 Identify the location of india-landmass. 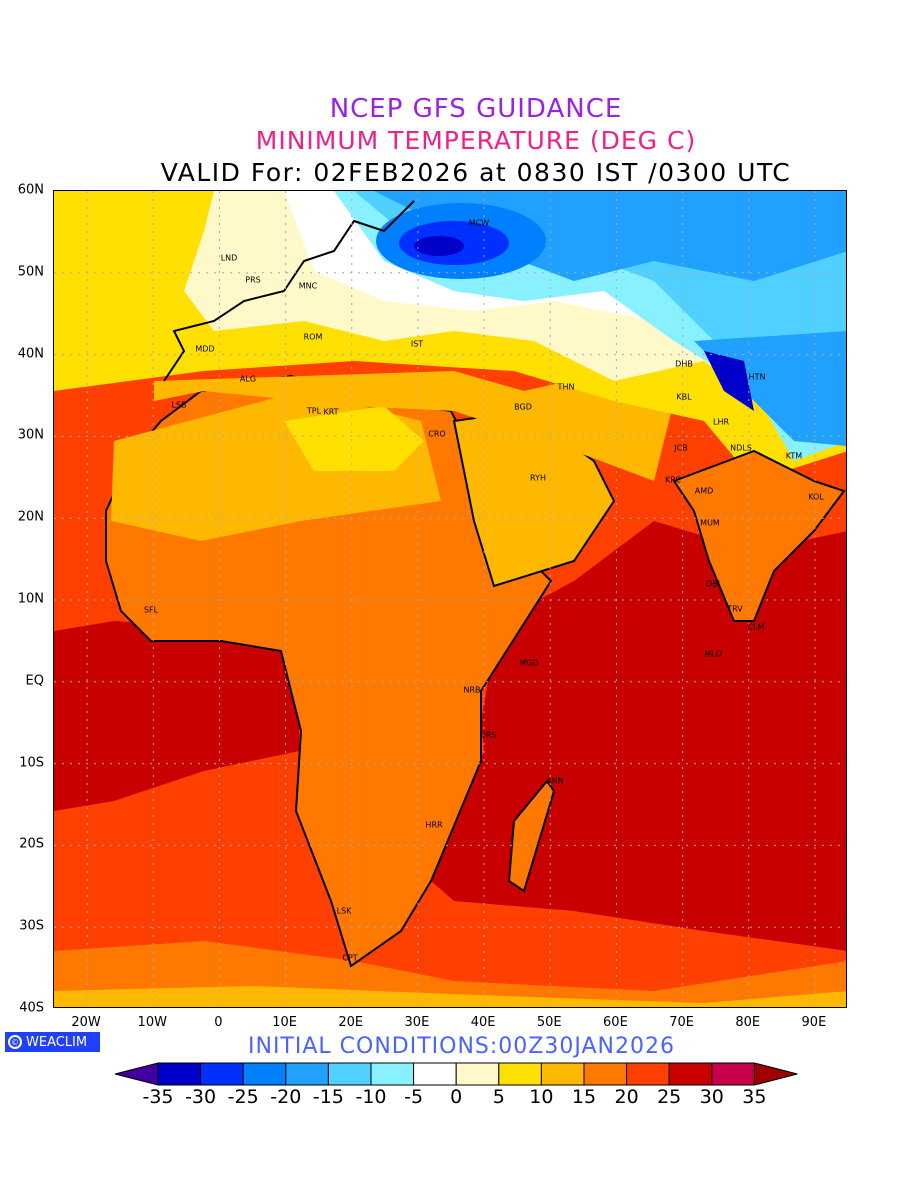
(759, 535).